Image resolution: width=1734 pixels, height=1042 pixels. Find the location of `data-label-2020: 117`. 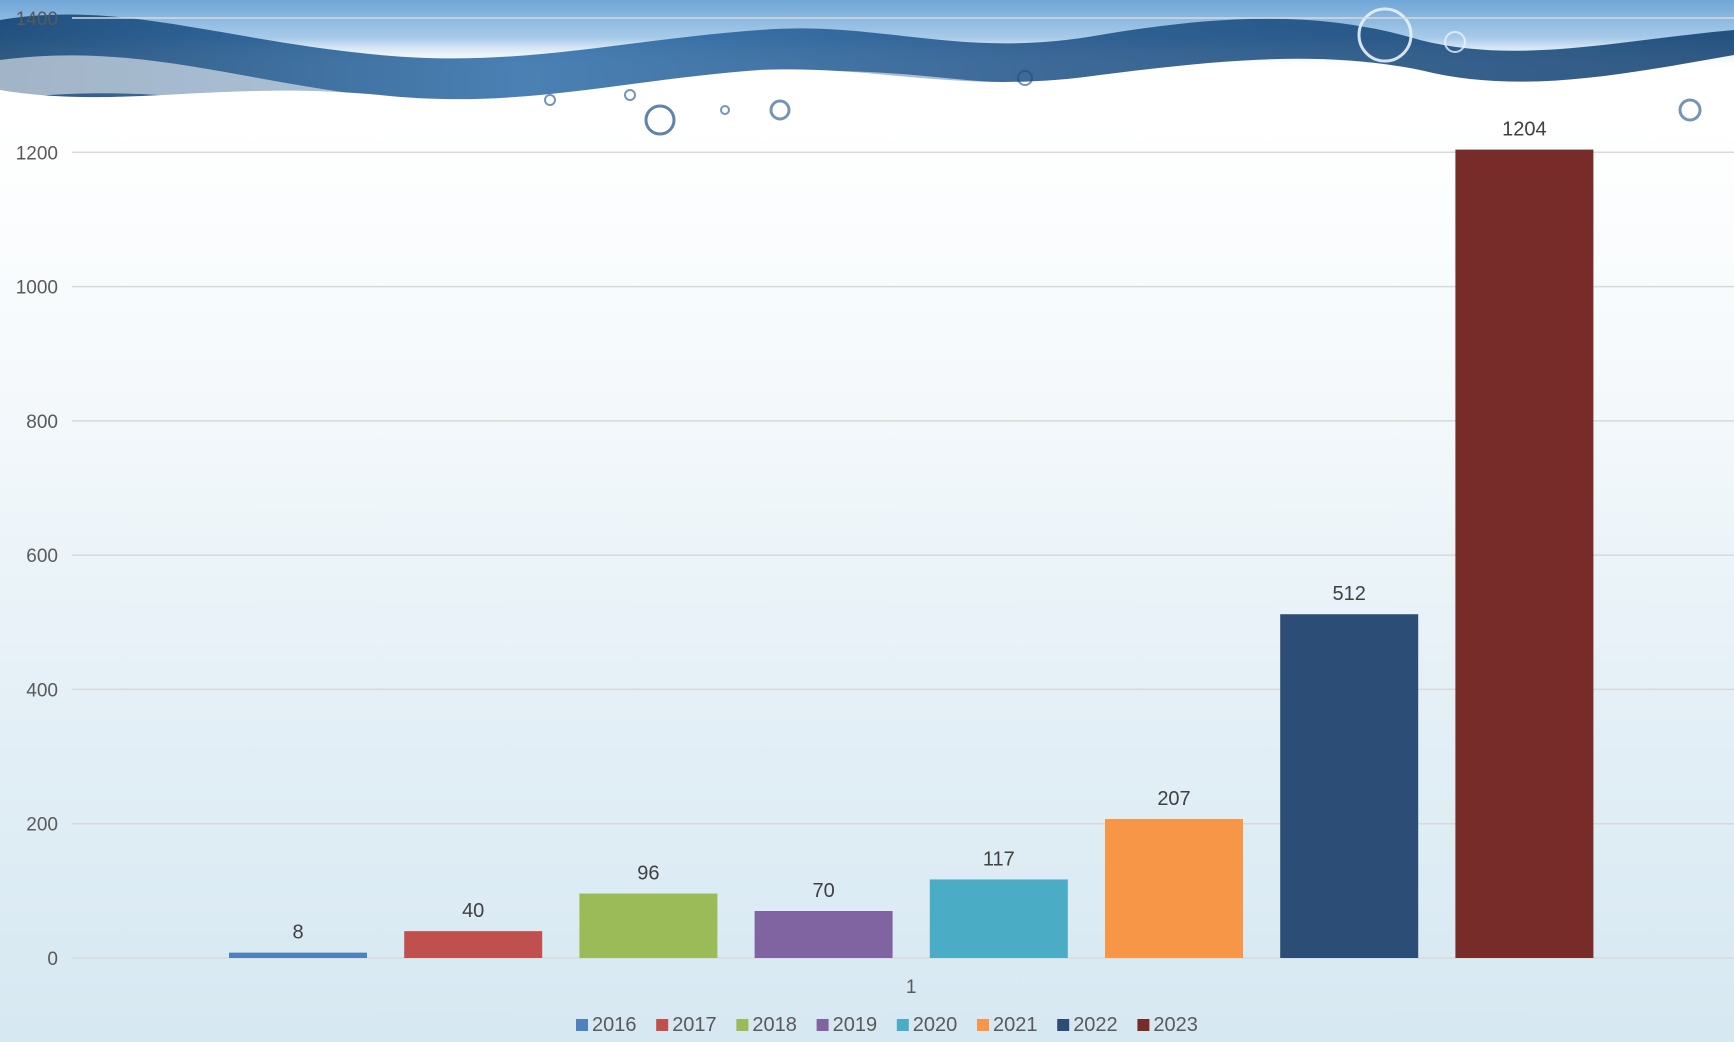

data-label-2020: 117 is located at coordinates (999, 859).